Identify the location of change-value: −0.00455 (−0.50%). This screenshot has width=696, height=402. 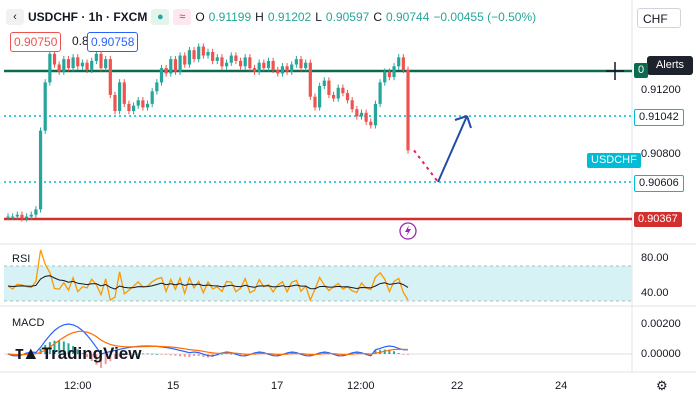
(485, 17).